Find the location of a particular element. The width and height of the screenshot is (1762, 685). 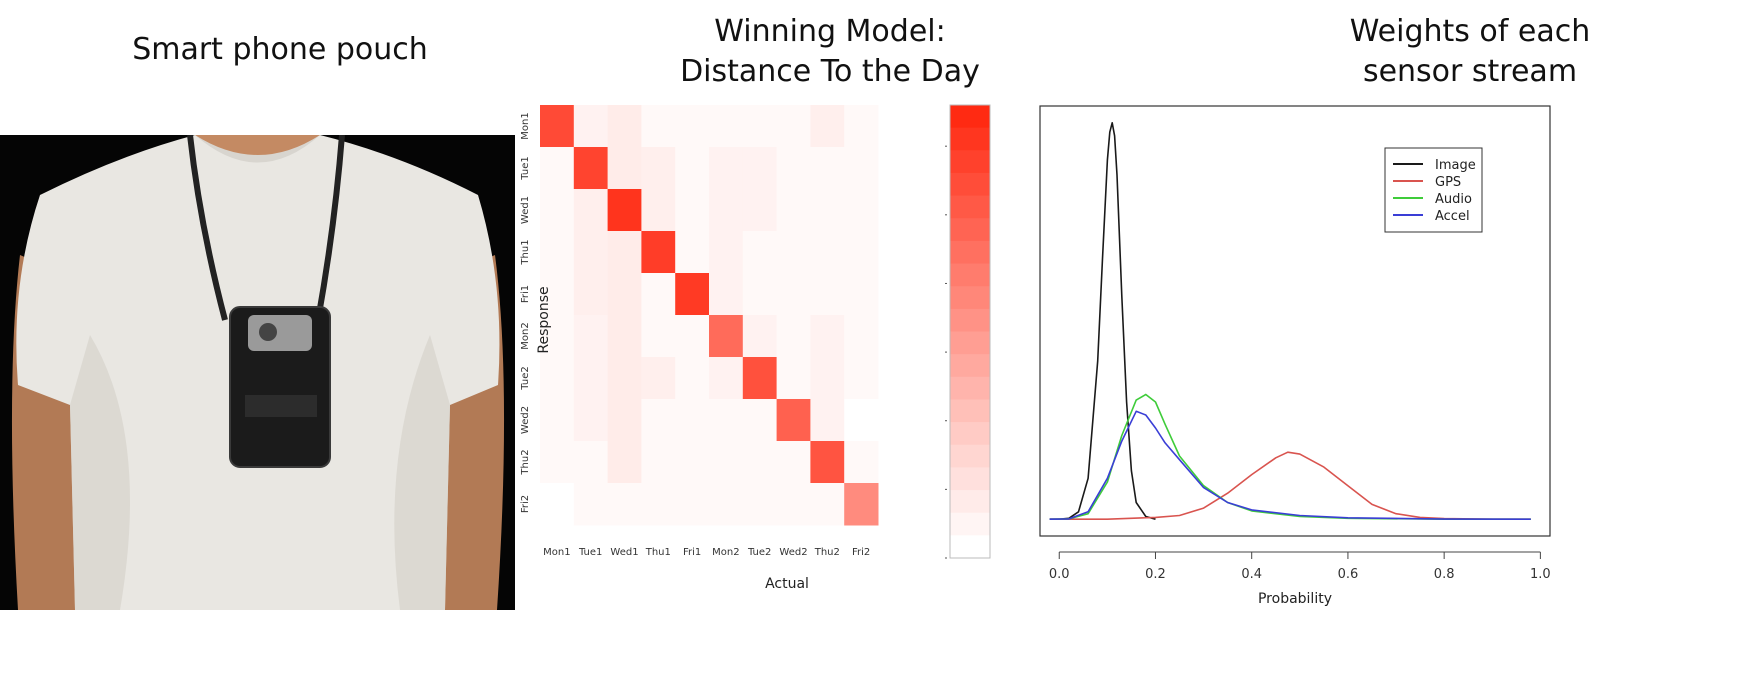

series-line-gps is located at coordinates (1290, 485).